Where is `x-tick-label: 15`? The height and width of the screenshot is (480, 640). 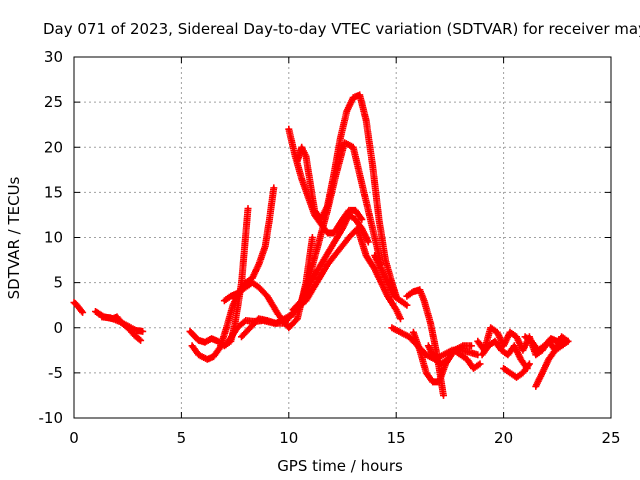
x-tick-label: 15 is located at coordinates (396, 438).